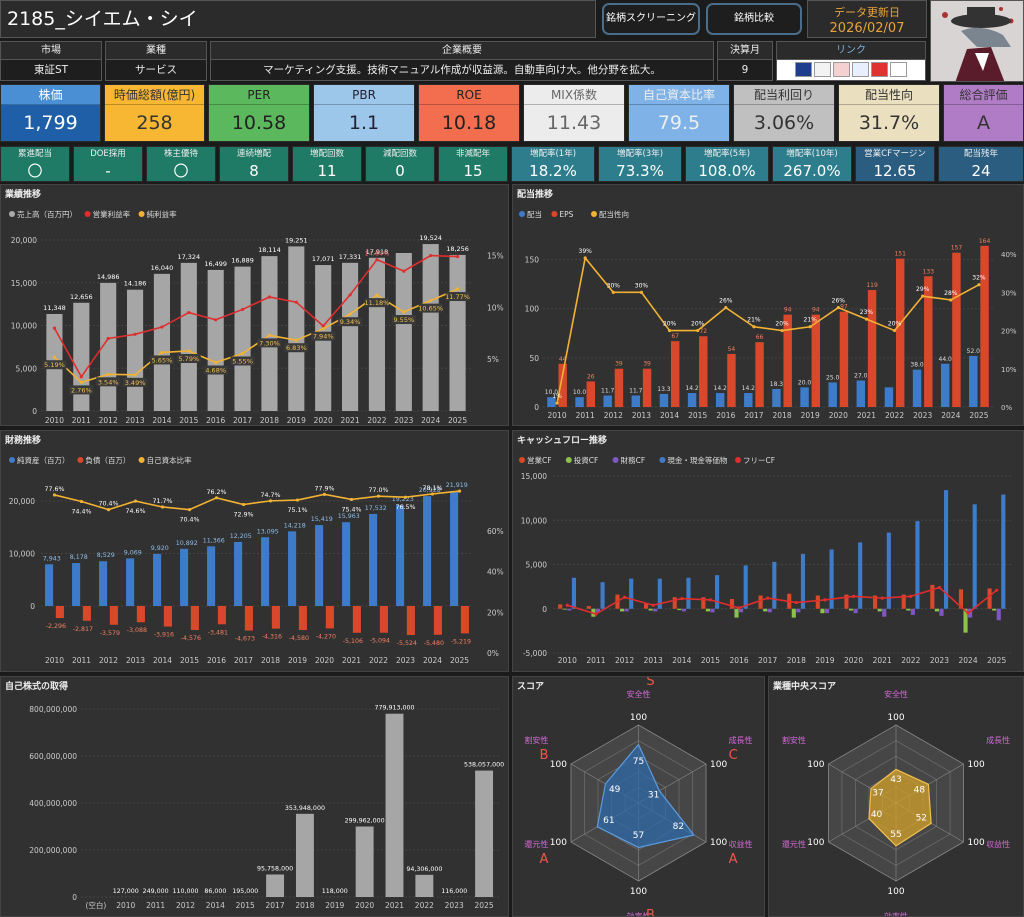 The height and width of the screenshot is (917, 1024). I want to click on equity-ratio-label: 77.6%, so click(54, 489).